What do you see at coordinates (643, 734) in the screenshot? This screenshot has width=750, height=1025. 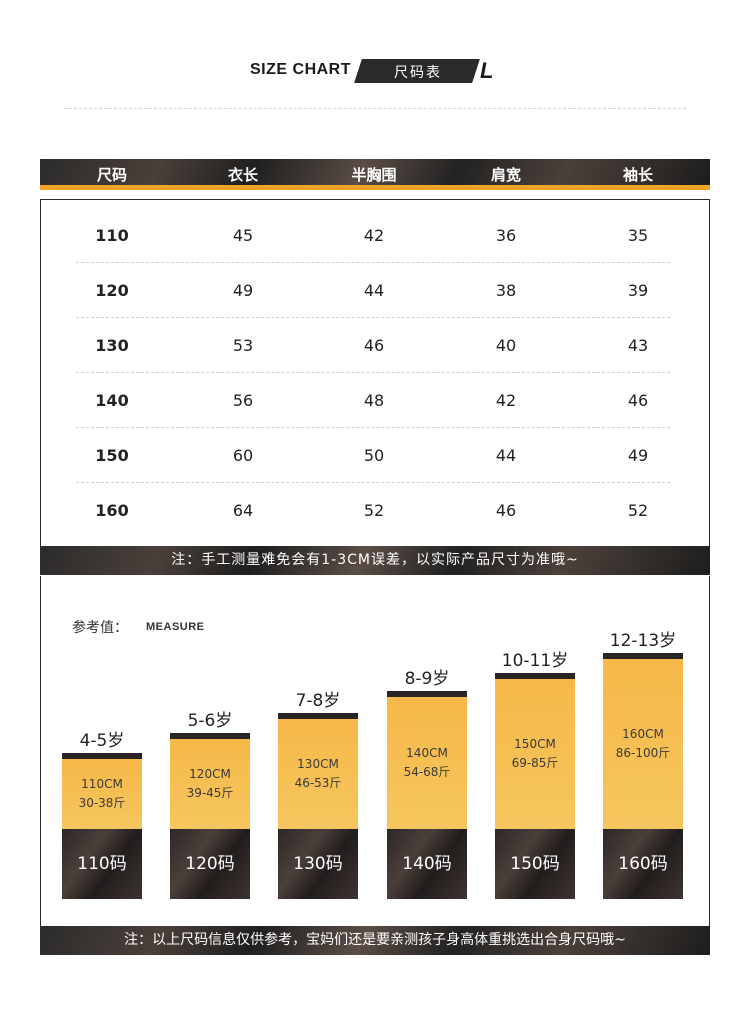 I see `bar-height: 160CM` at bounding box center [643, 734].